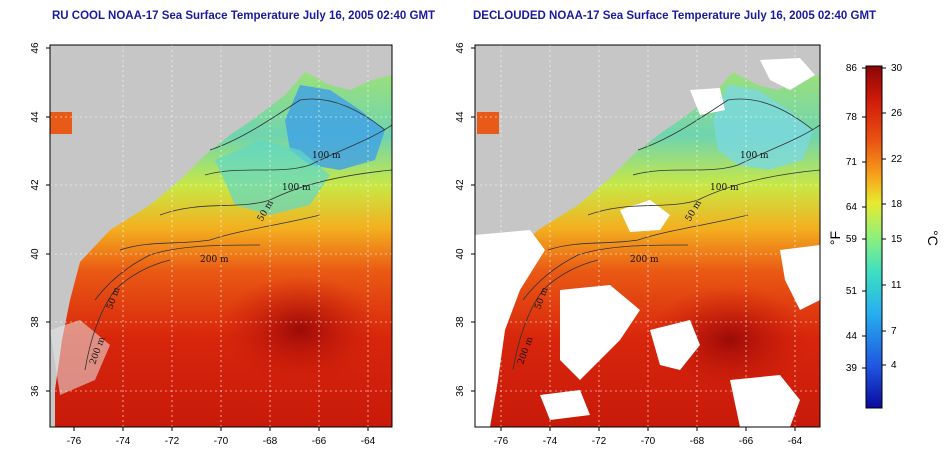  What do you see at coordinates (852, 336) in the screenshot?
I see `colorbar-f-tick: 44` at bounding box center [852, 336].